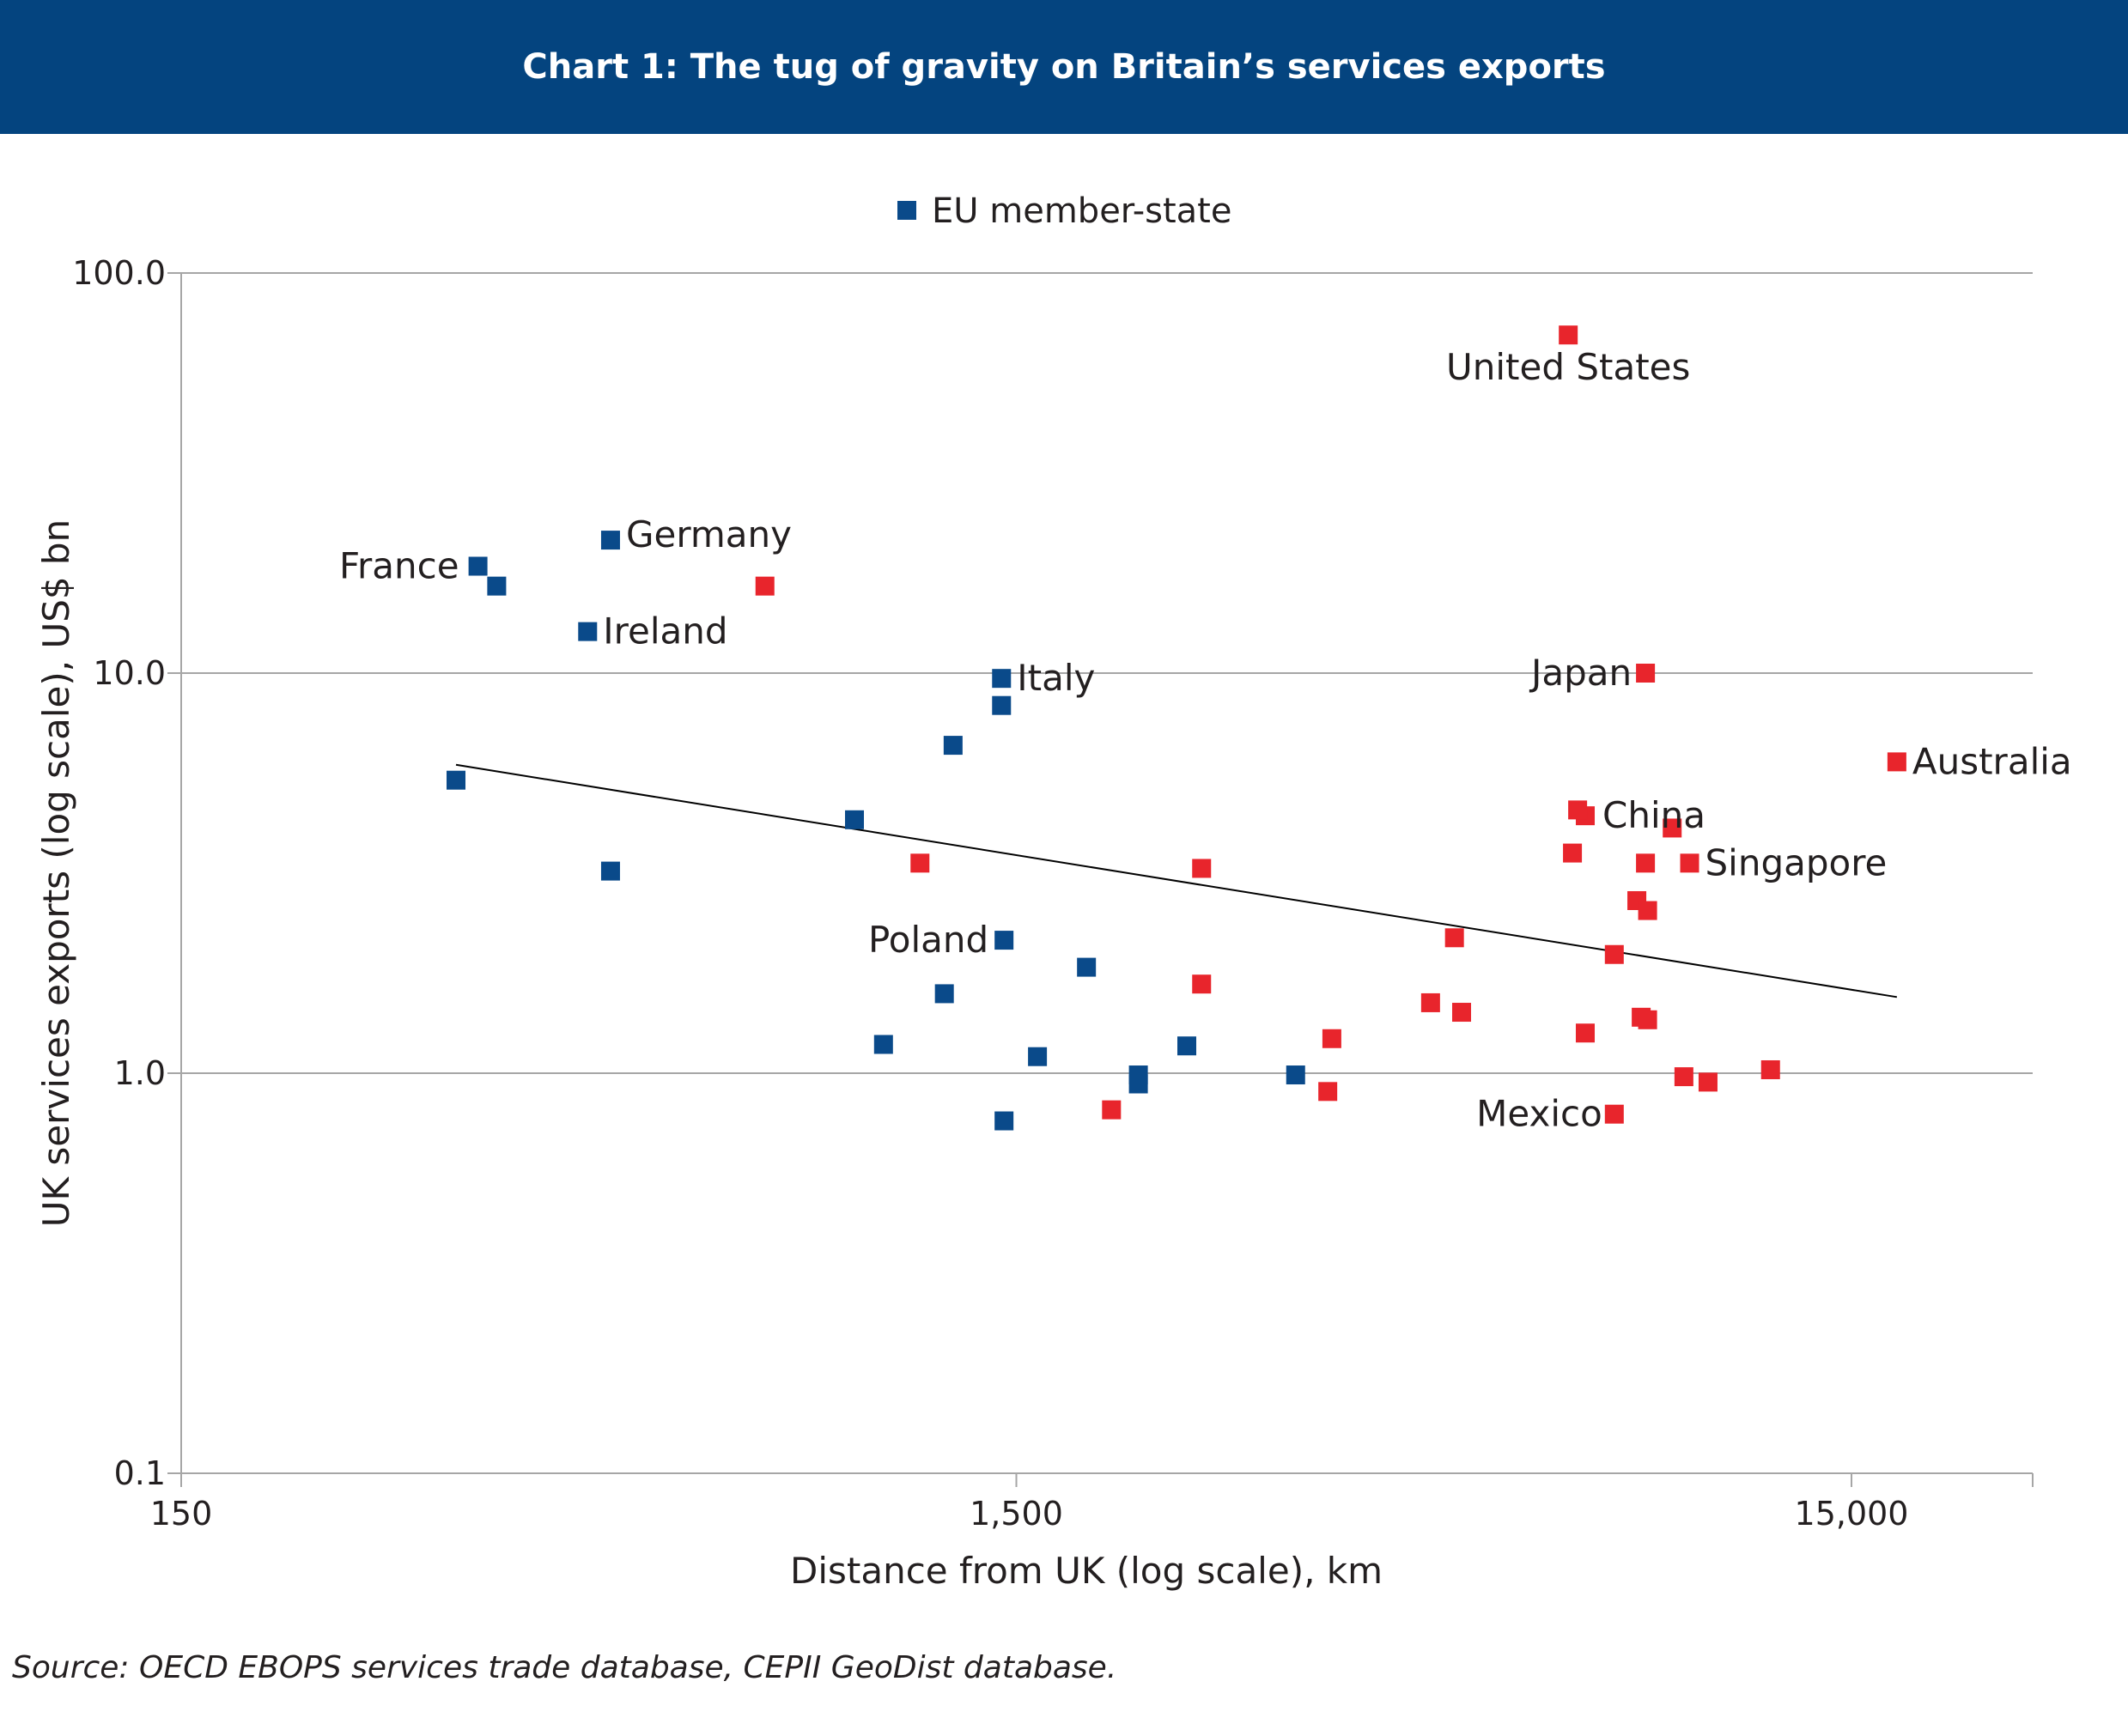 The height and width of the screenshot is (1736, 2128). What do you see at coordinates (399, 565) in the screenshot?
I see `point-label: France` at bounding box center [399, 565].